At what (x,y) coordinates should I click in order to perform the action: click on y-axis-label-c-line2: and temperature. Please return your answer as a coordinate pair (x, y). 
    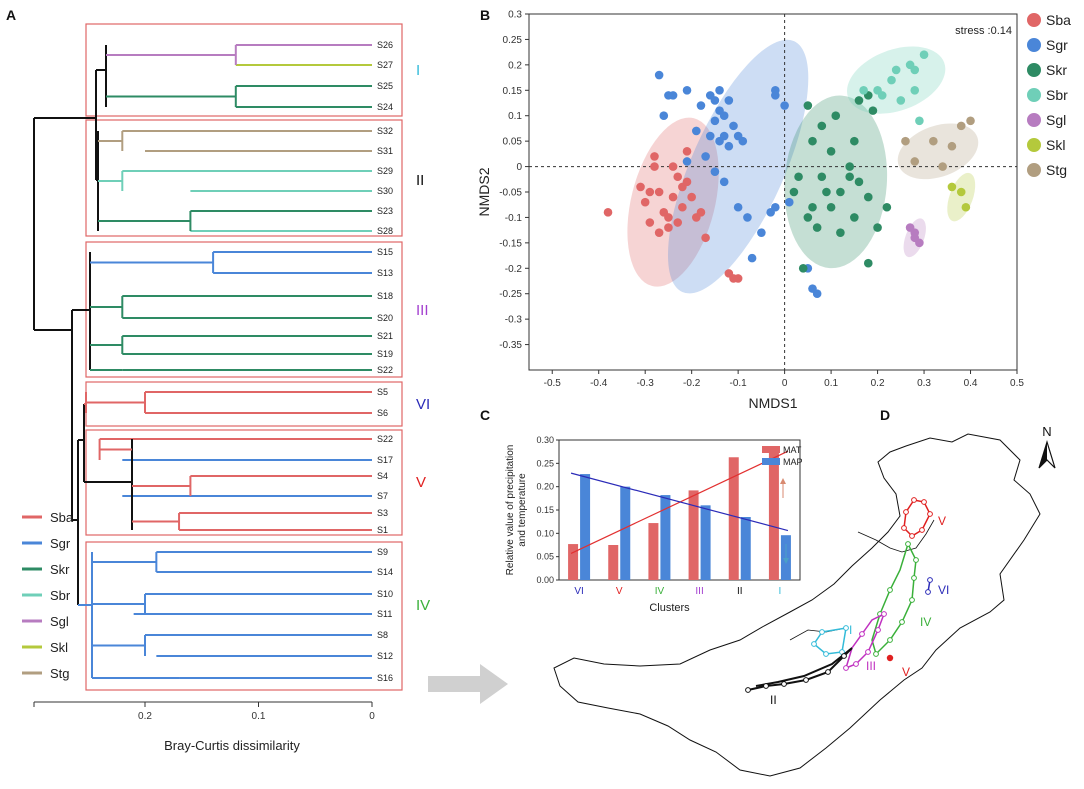
    Looking at the image, I should click on (522, 510).